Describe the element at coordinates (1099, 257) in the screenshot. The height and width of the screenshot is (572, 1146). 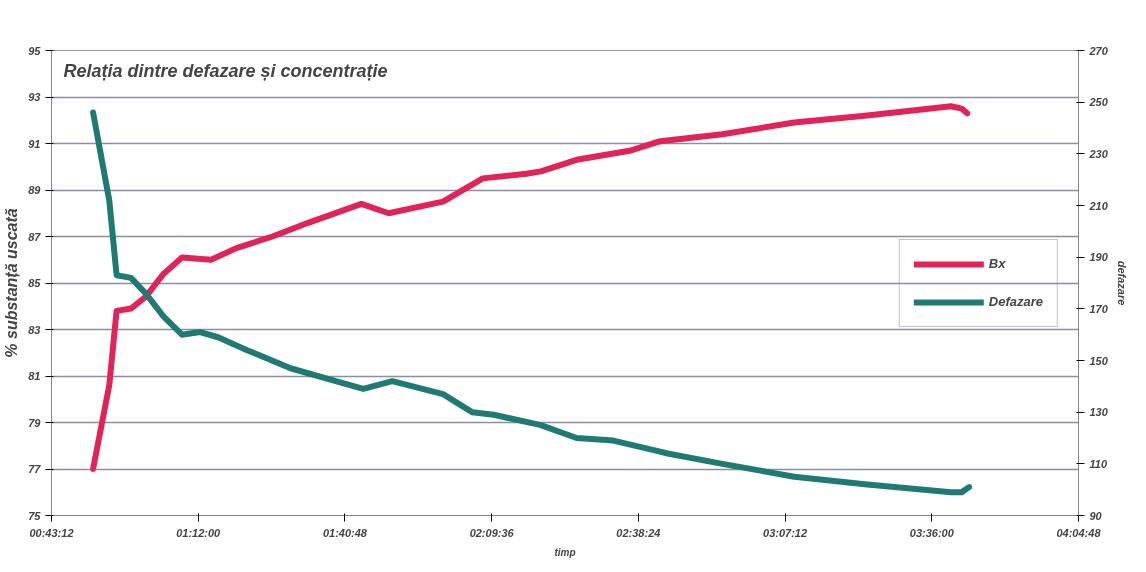
I see `y2-tick-label: 190` at that location.